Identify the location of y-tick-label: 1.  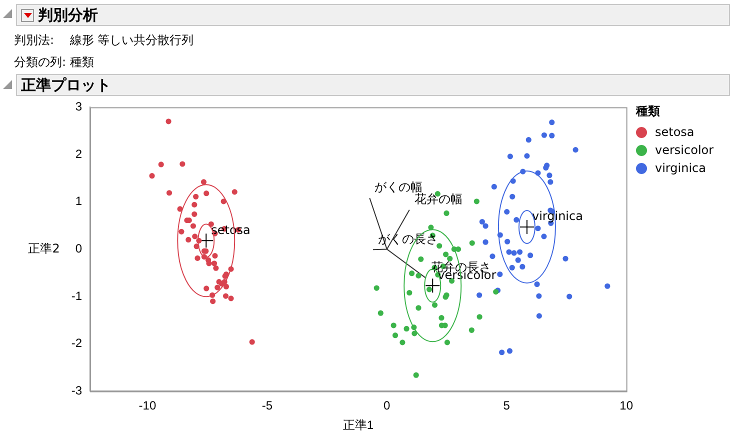
(78, 201).